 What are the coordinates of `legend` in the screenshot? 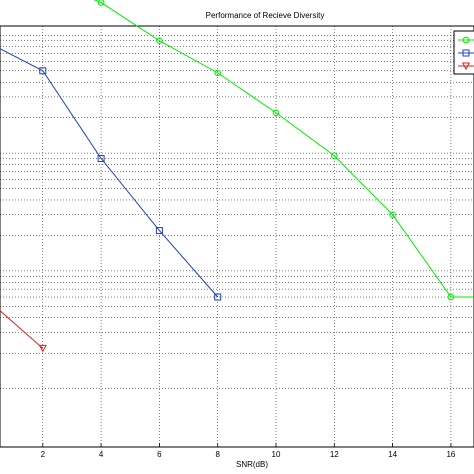 It's located at (463, 52).